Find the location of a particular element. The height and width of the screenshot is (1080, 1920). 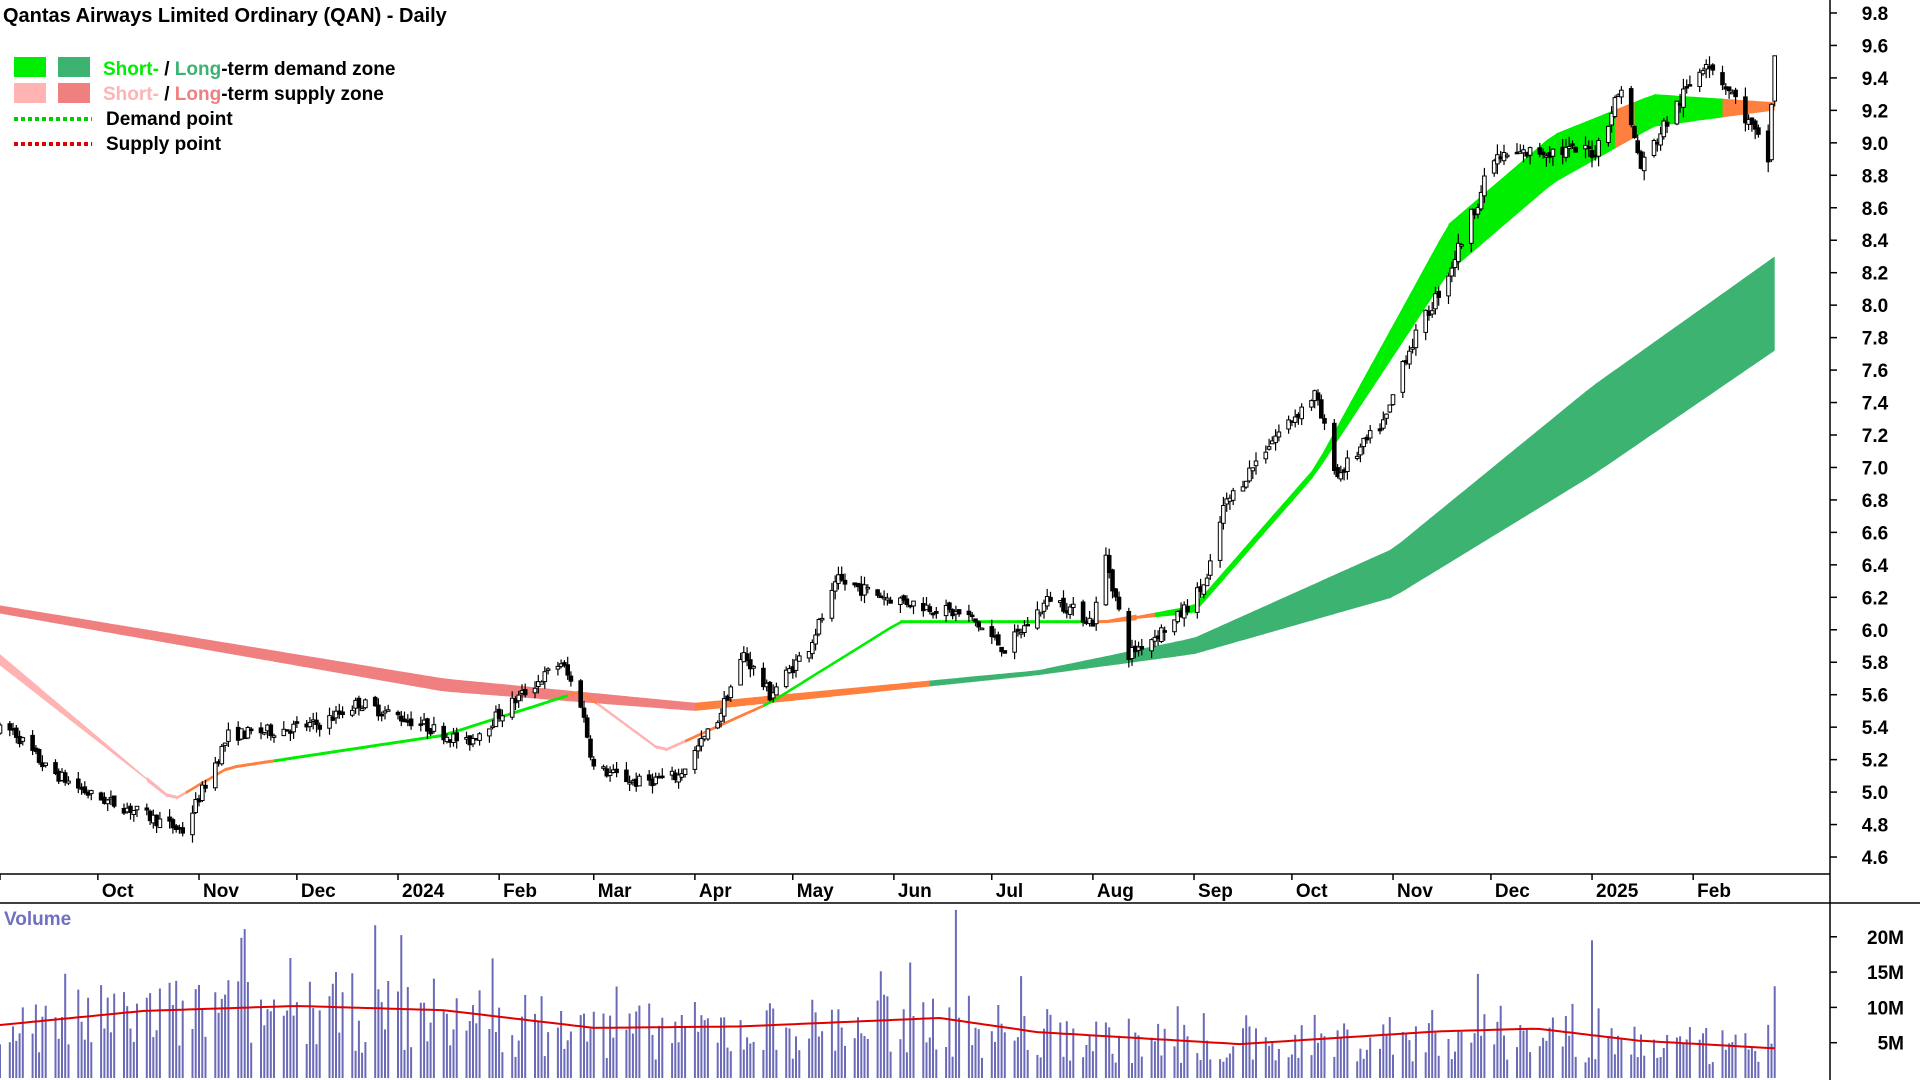

price-tick-label: 9.0 is located at coordinates (1875, 144).